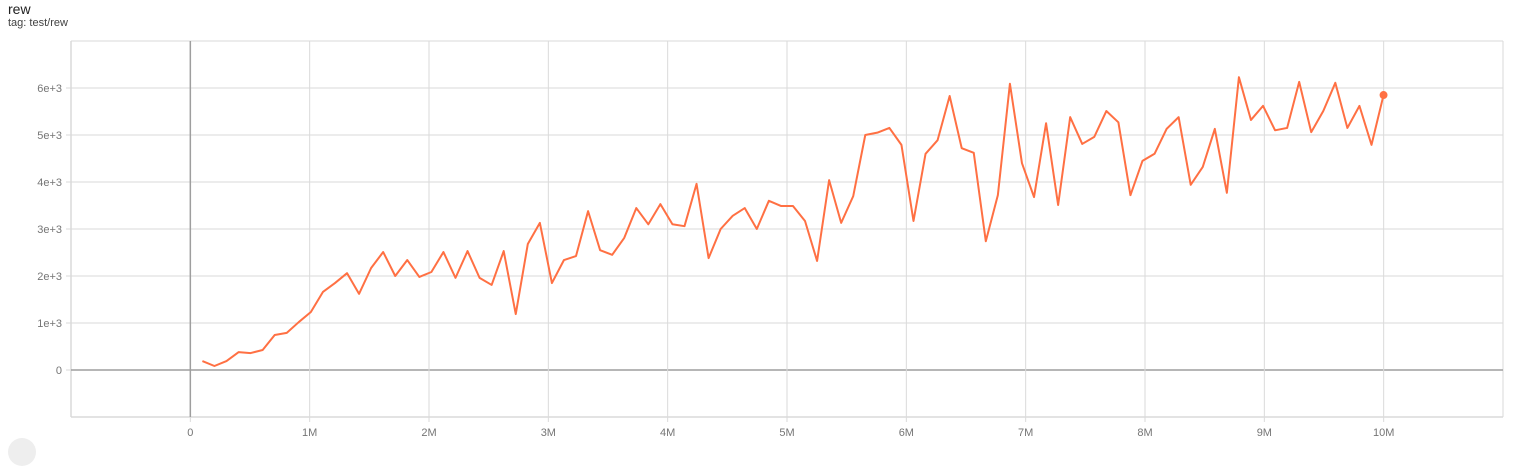  Describe the element at coordinates (19, 9) in the screenshot. I see `chart-title: rew` at that location.